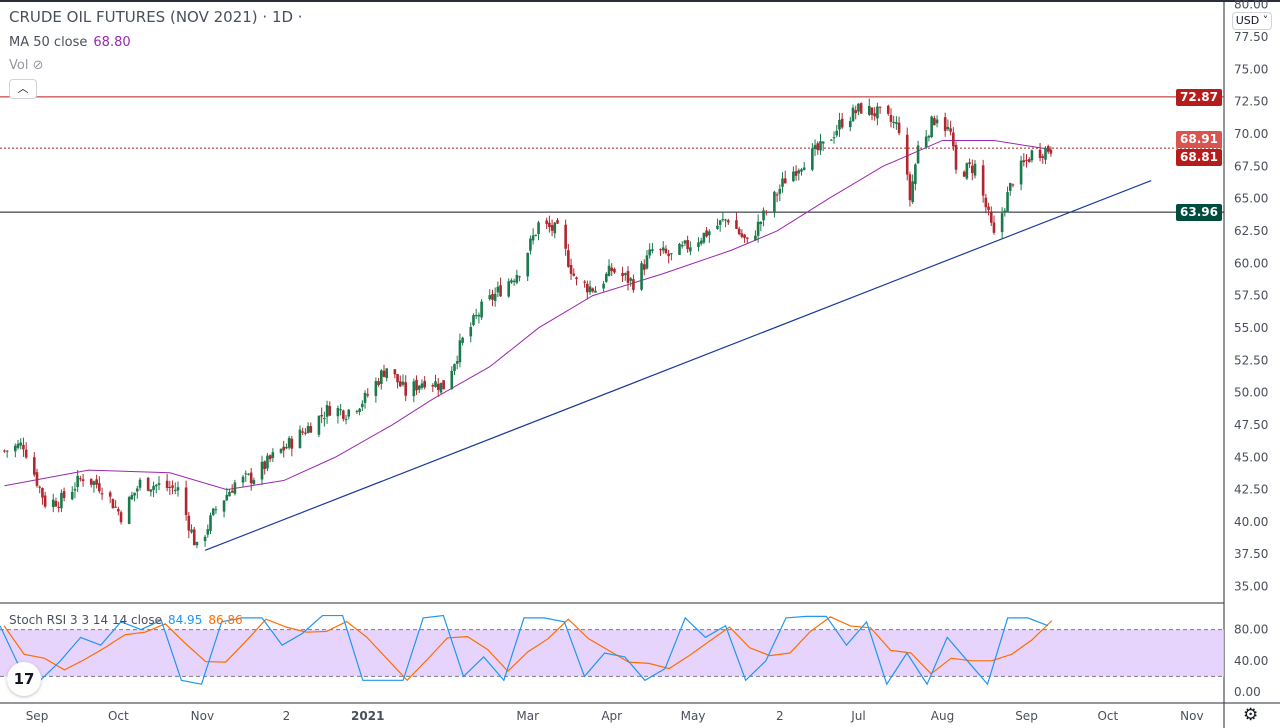  Describe the element at coordinates (156, 17) in the screenshot. I see `symbol-title: CRUDE OIL FUTURES (NOV 2021) · 1D ·` at that location.